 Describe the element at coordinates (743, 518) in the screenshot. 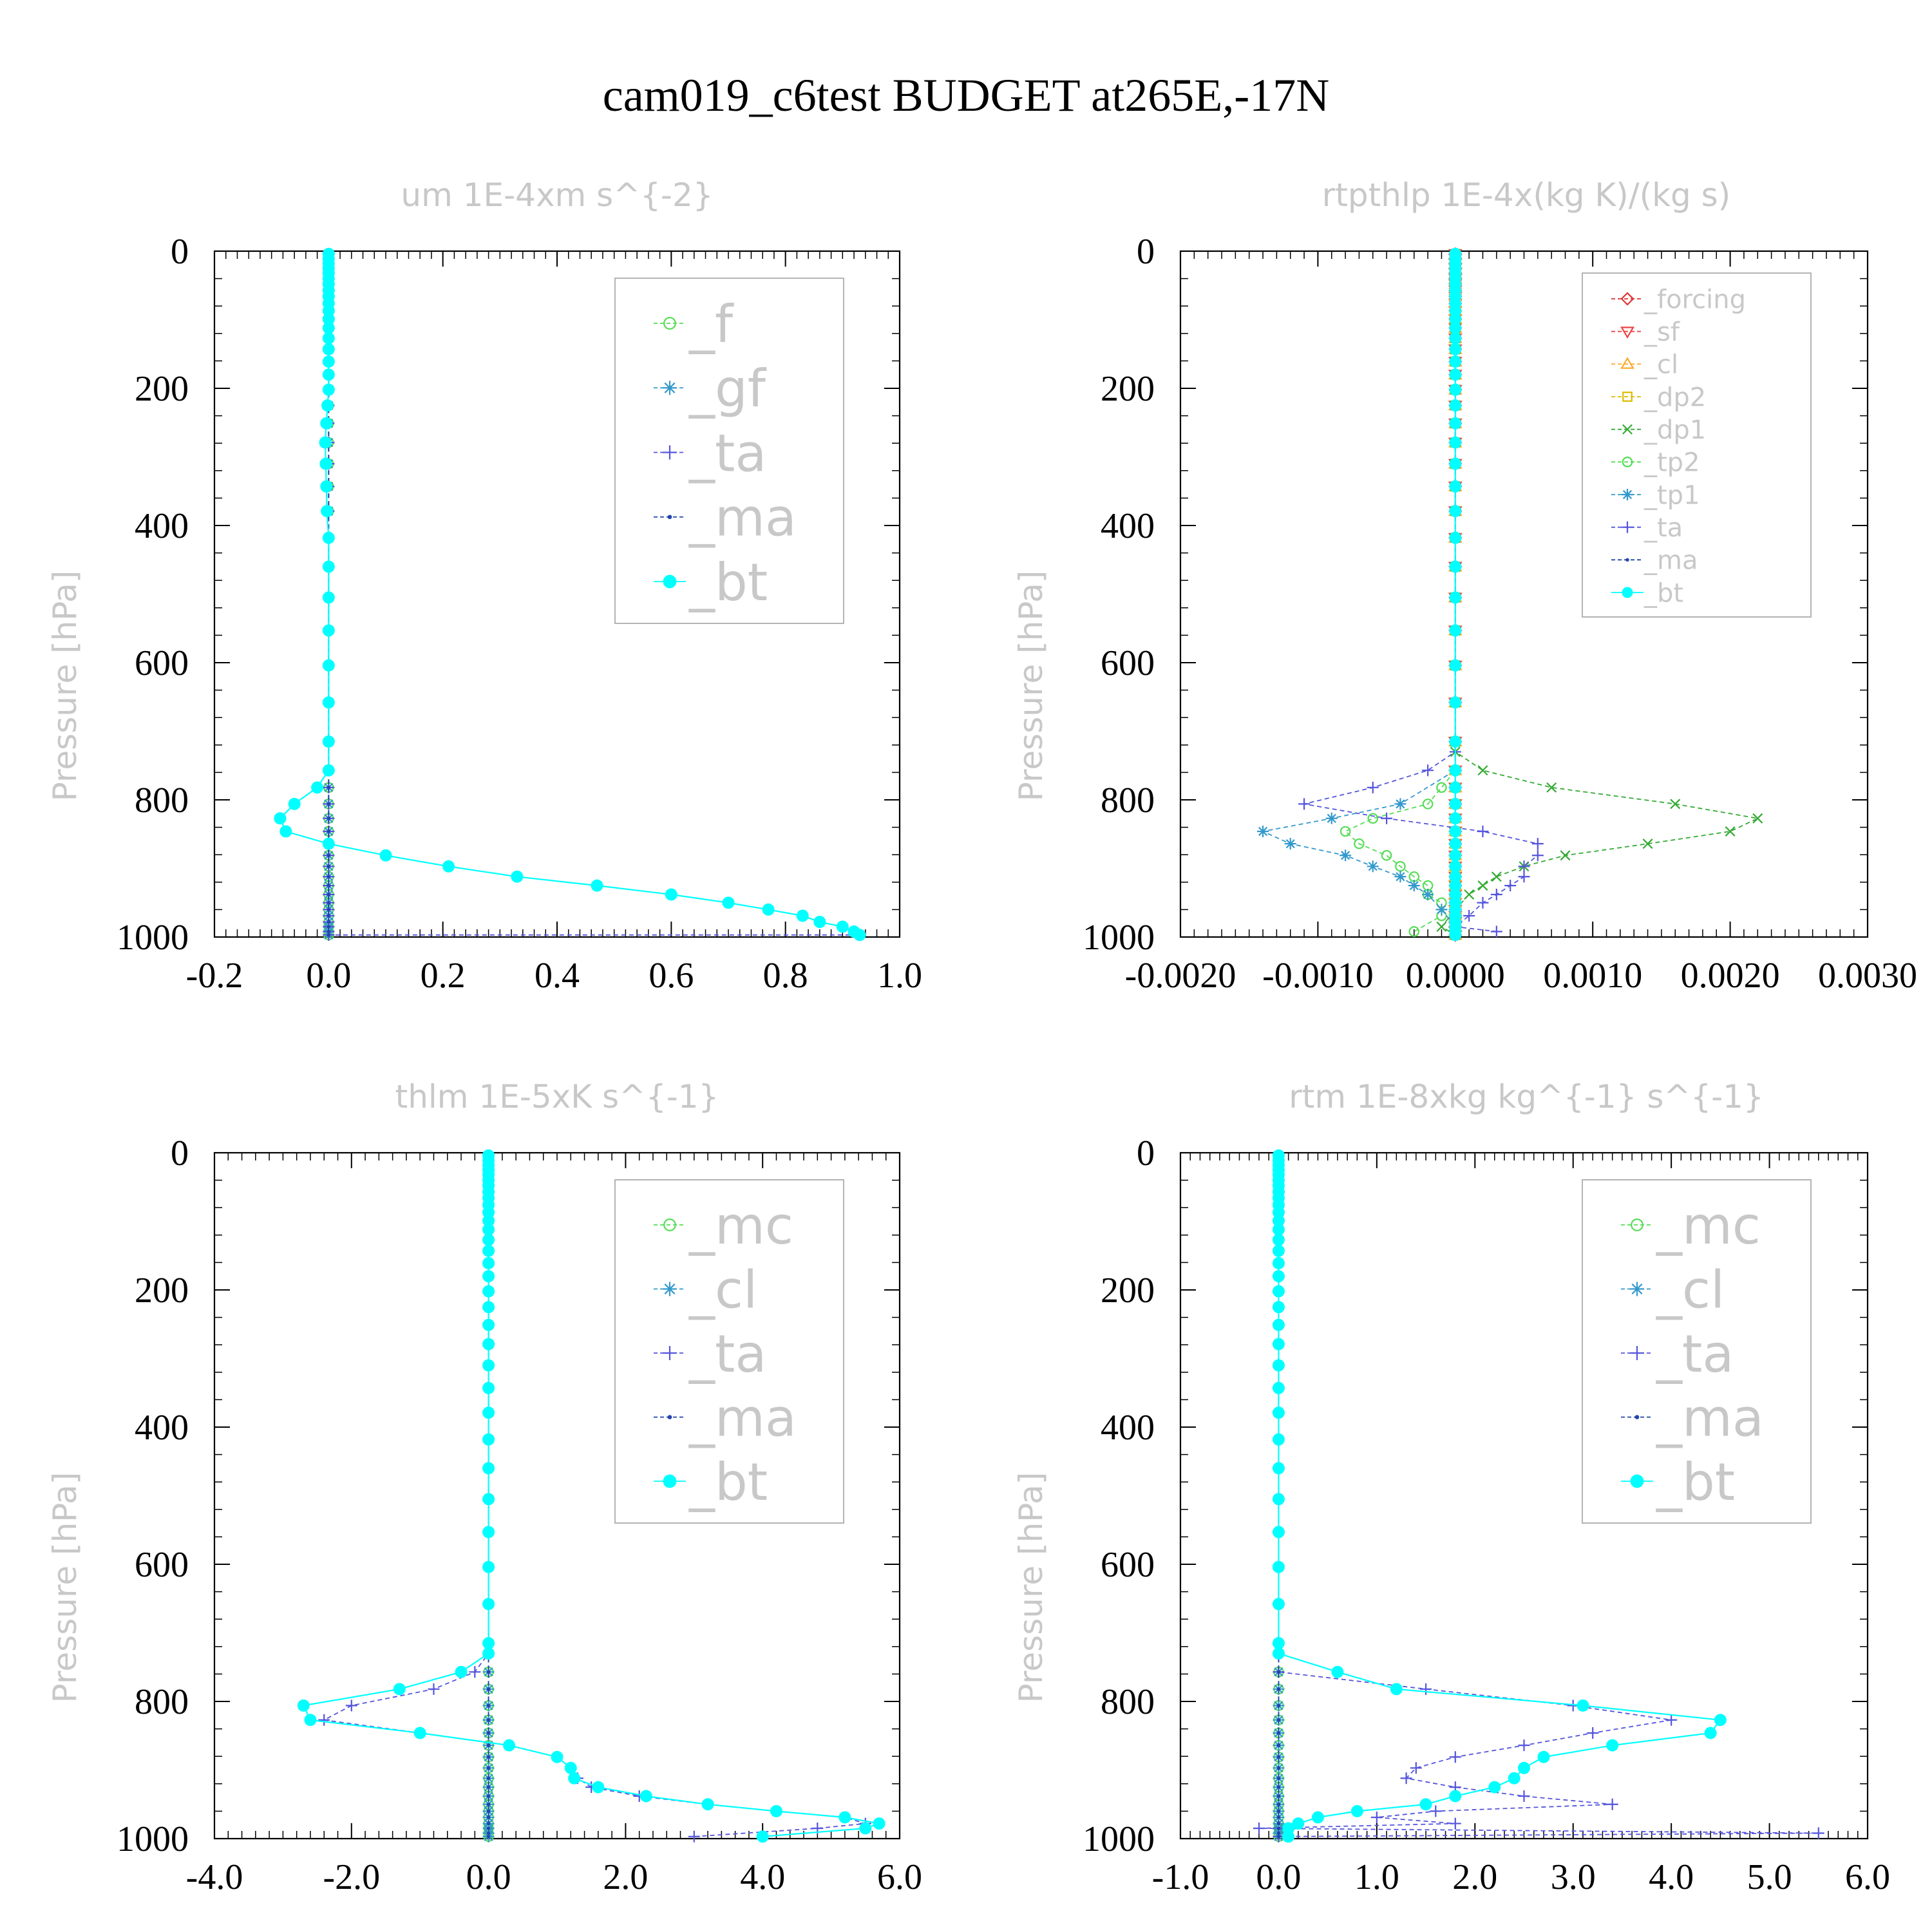

I see `legend-label: _ma` at that location.